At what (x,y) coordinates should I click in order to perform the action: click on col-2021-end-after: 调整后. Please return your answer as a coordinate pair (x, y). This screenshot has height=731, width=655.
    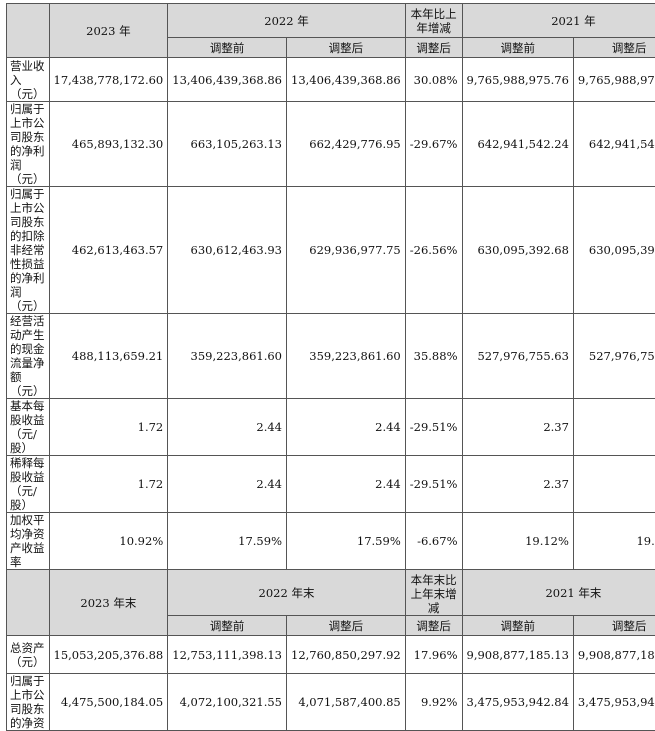
    Looking at the image, I should click on (614, 626).